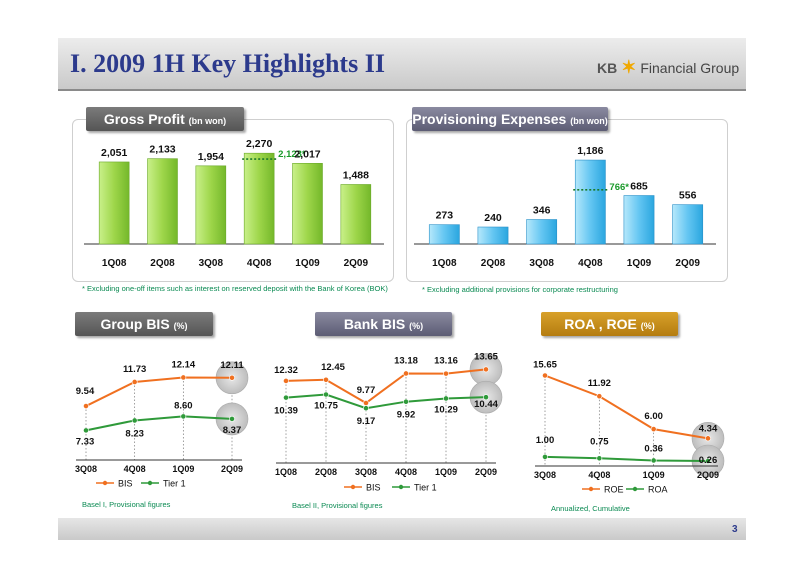  I want to click on group_bis-data-label: 12.14, so click(183, 364).